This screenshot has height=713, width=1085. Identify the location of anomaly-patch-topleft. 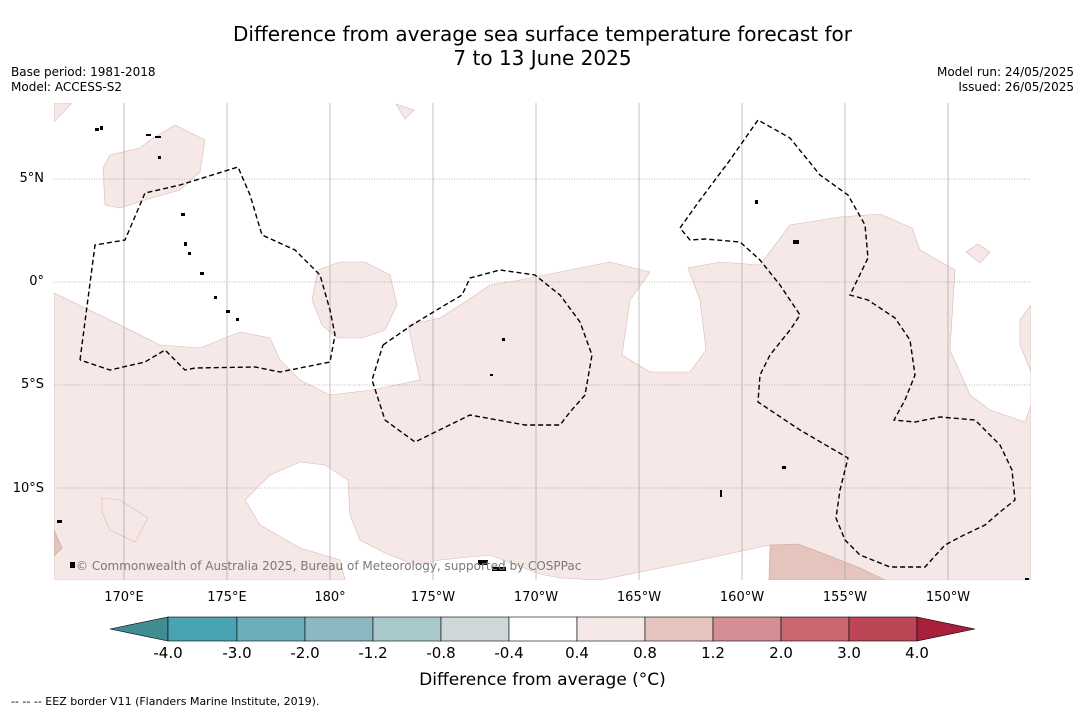
(63, 113).